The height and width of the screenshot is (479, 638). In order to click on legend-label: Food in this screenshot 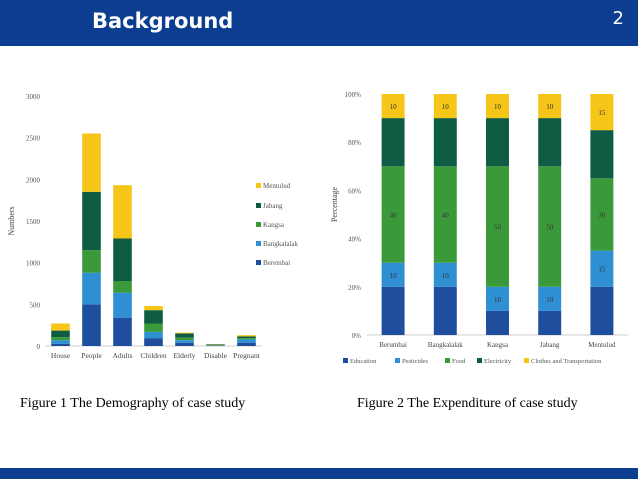, I will do `click(459, 361)`.